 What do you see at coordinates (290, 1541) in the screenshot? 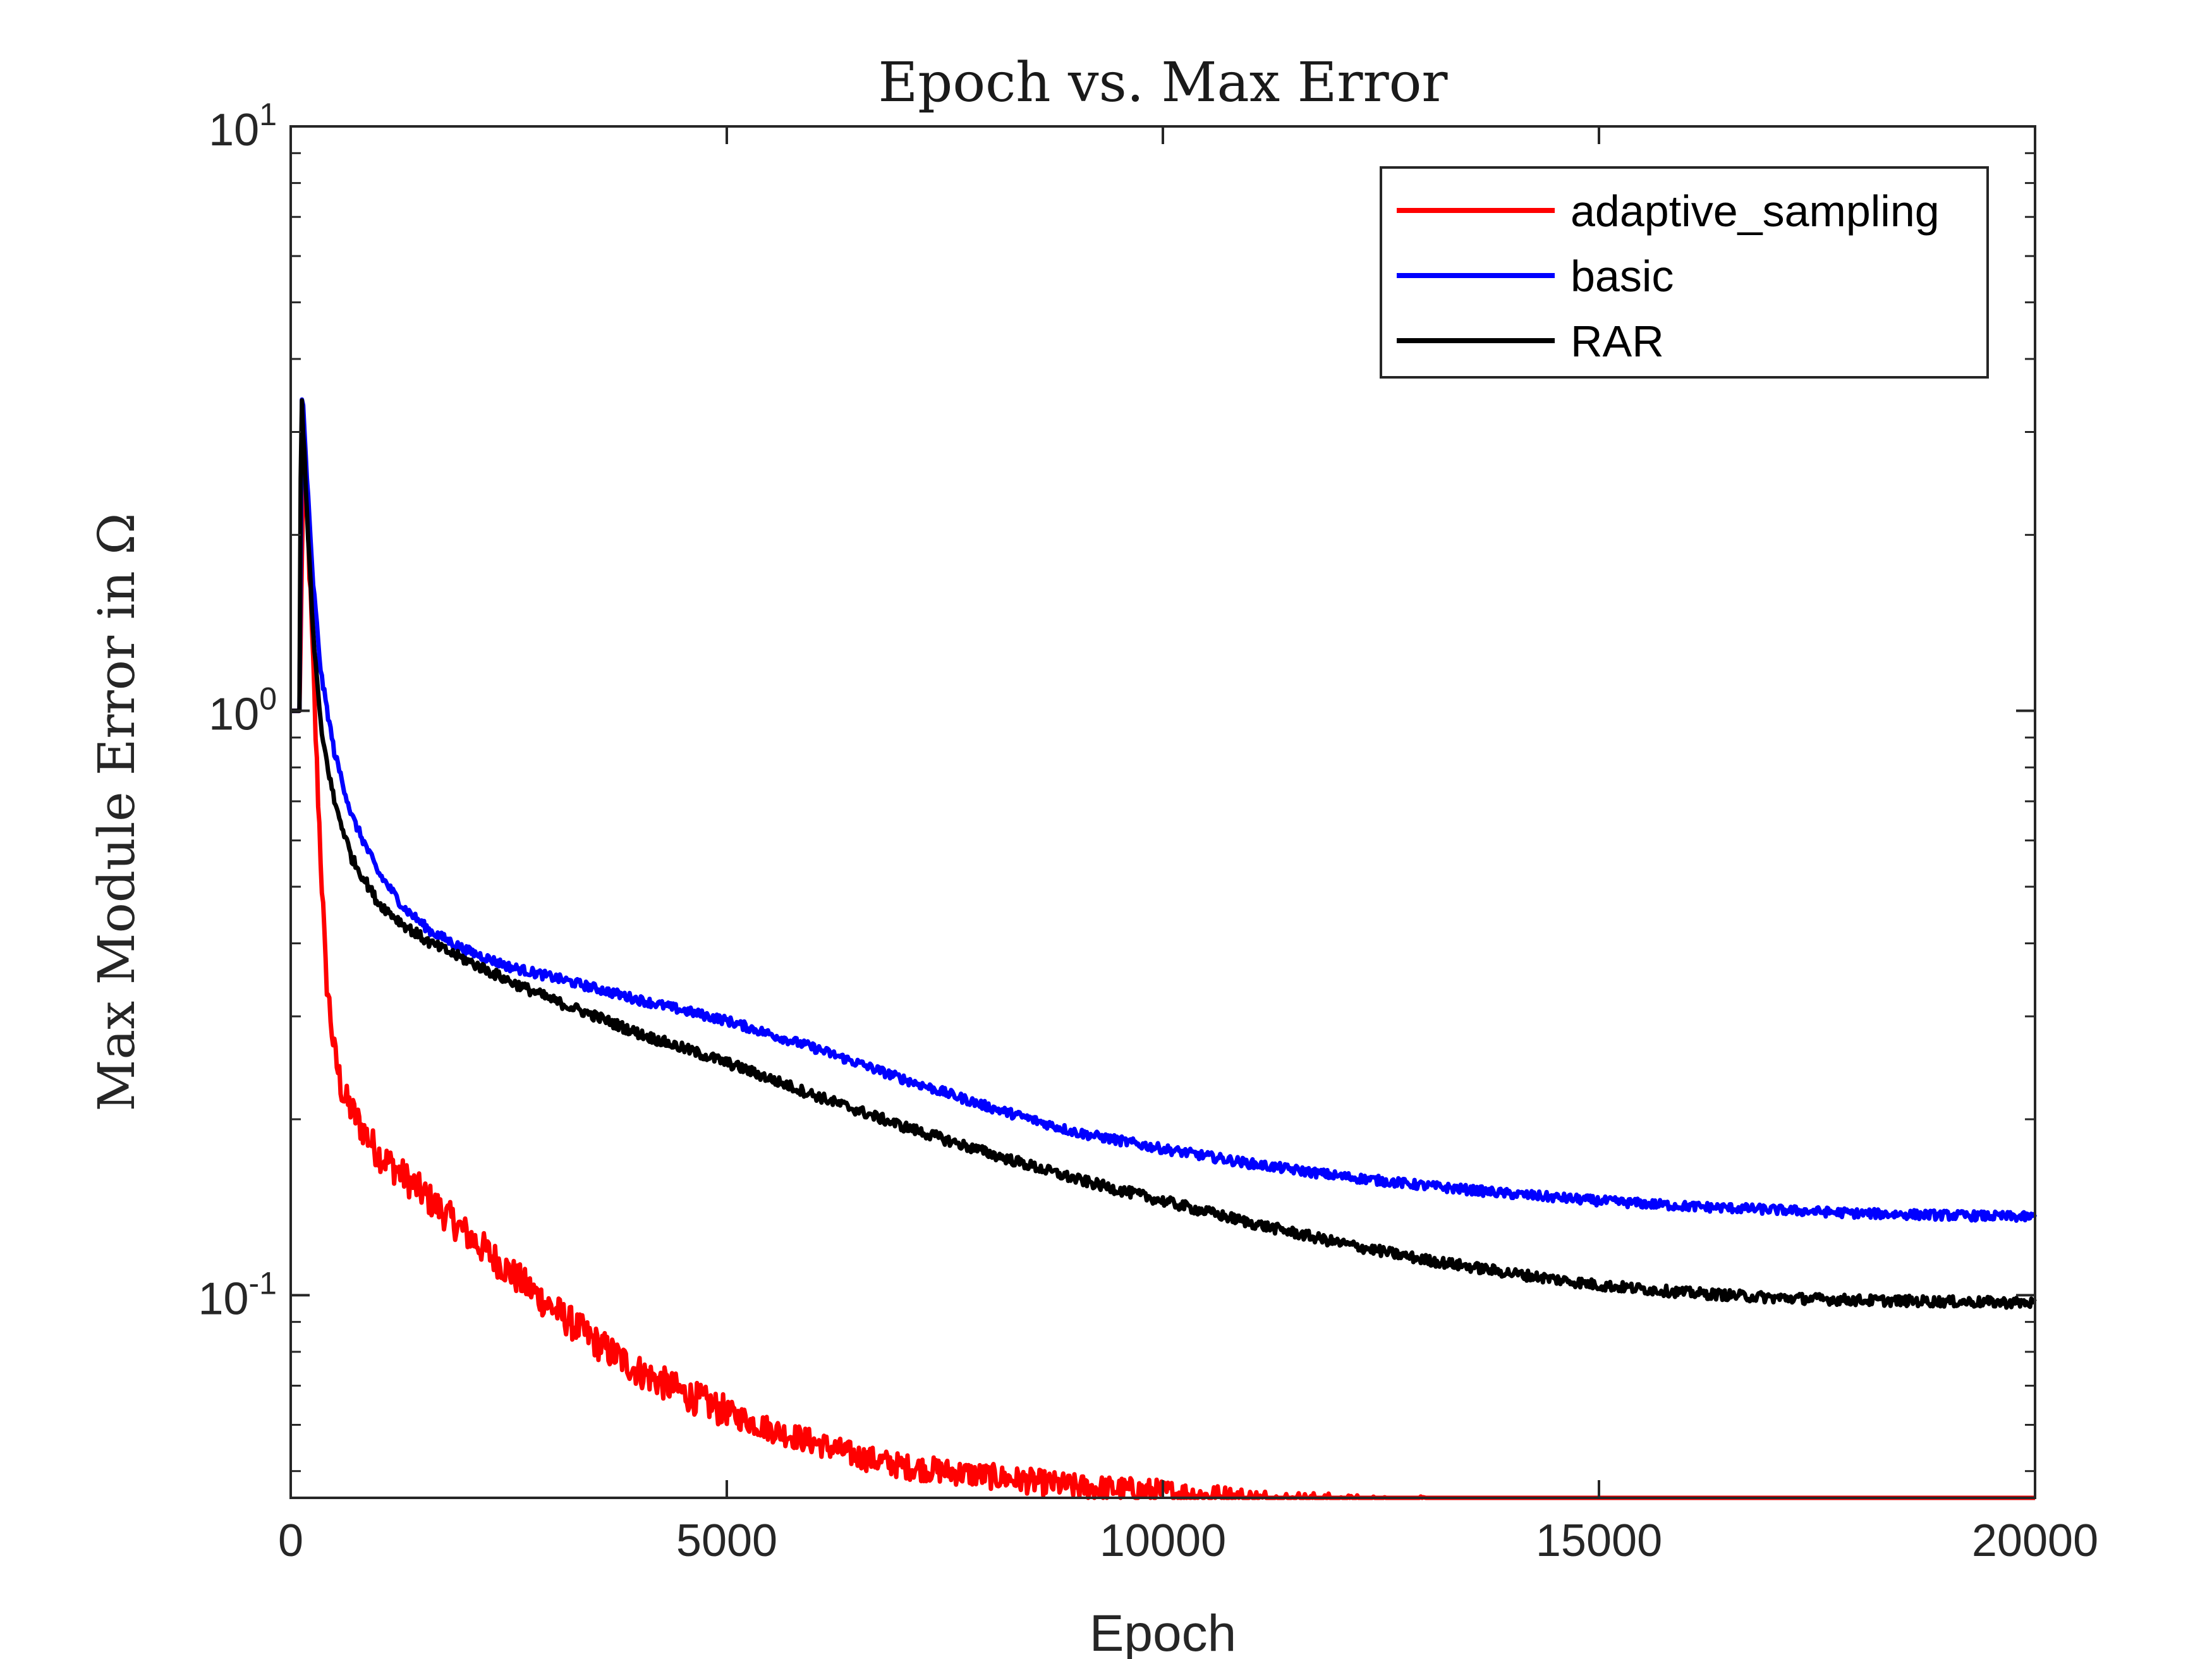
I see `x-tick-label: 0` at bounding box center [290, 1541].